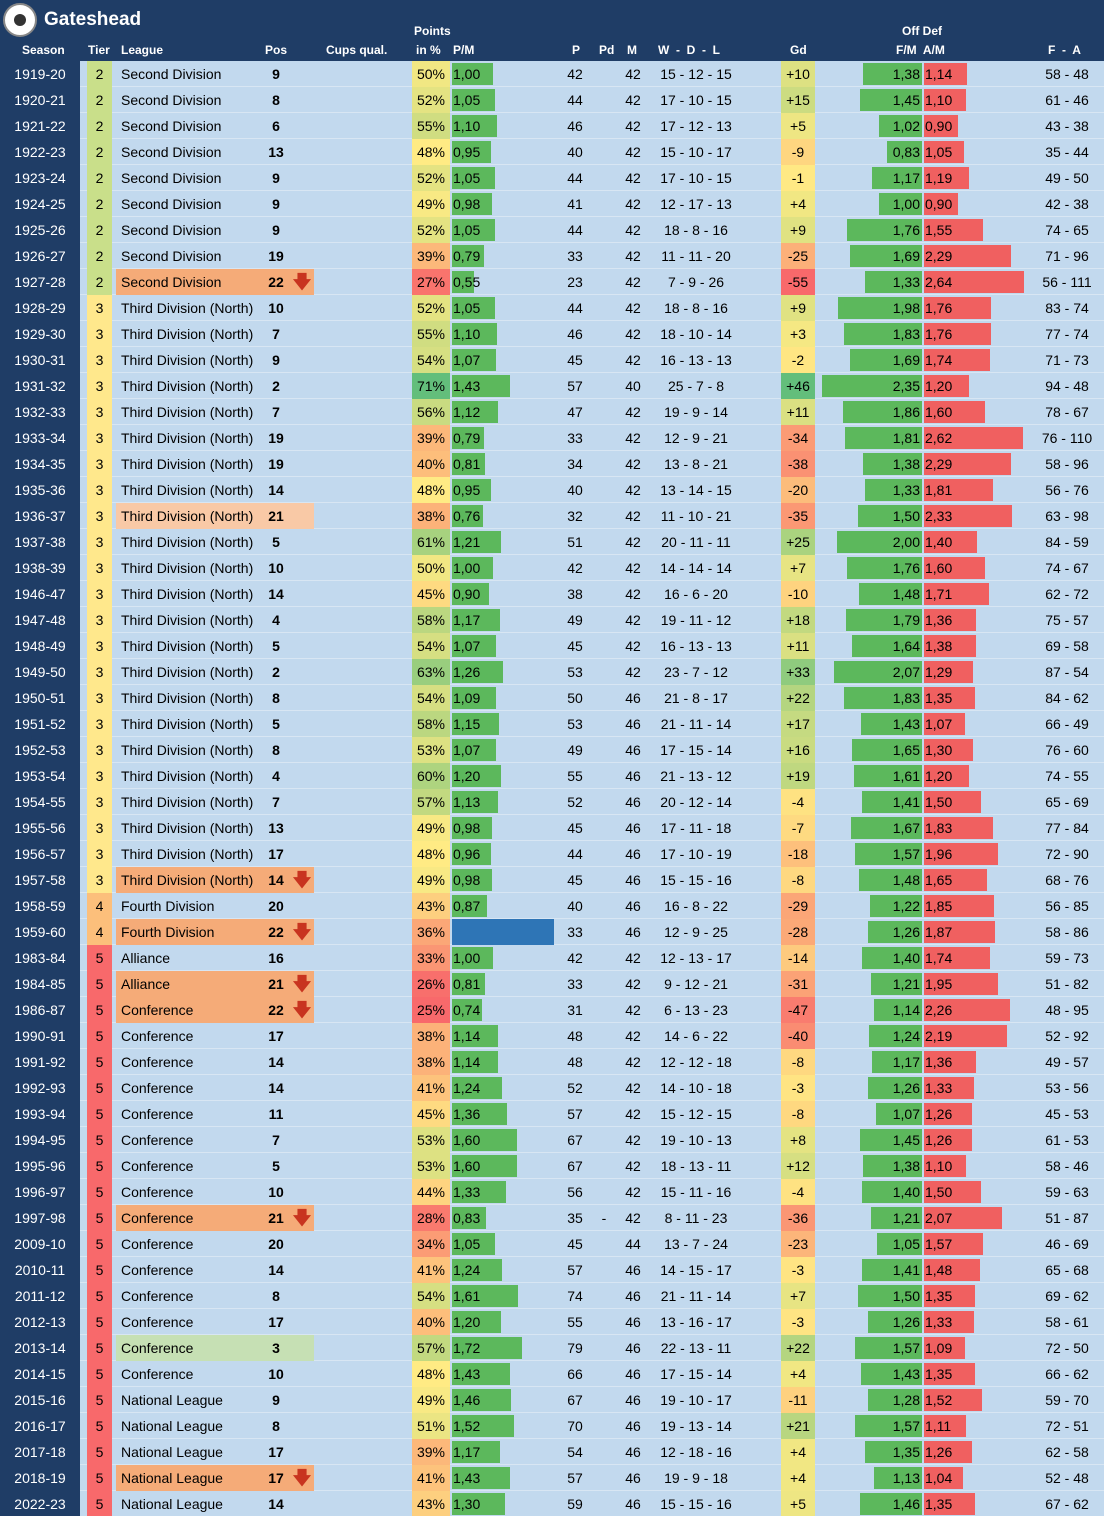 The image size is (1104, 1516). I want to click on win-draw-loss-cell: 6 - 13 - 23, so click(696, 1010).